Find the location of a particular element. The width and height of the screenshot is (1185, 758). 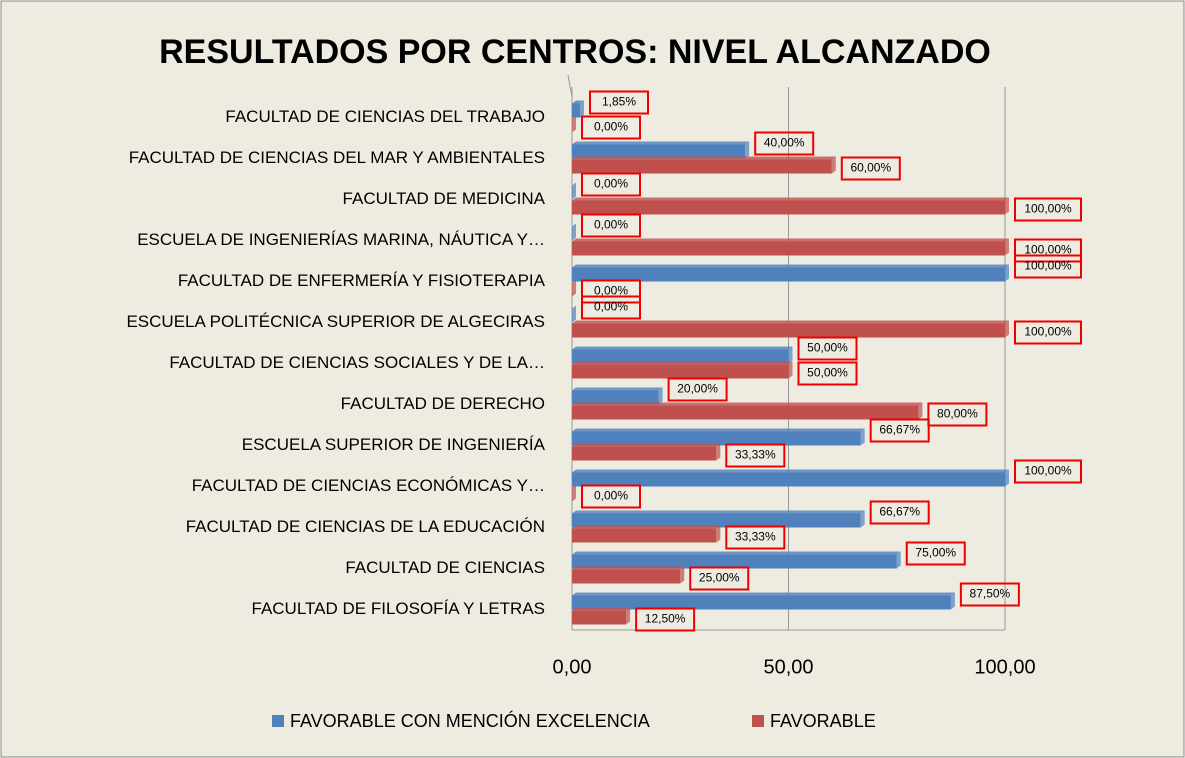

value-label: 40,00% is located at coordinates (784, 143).